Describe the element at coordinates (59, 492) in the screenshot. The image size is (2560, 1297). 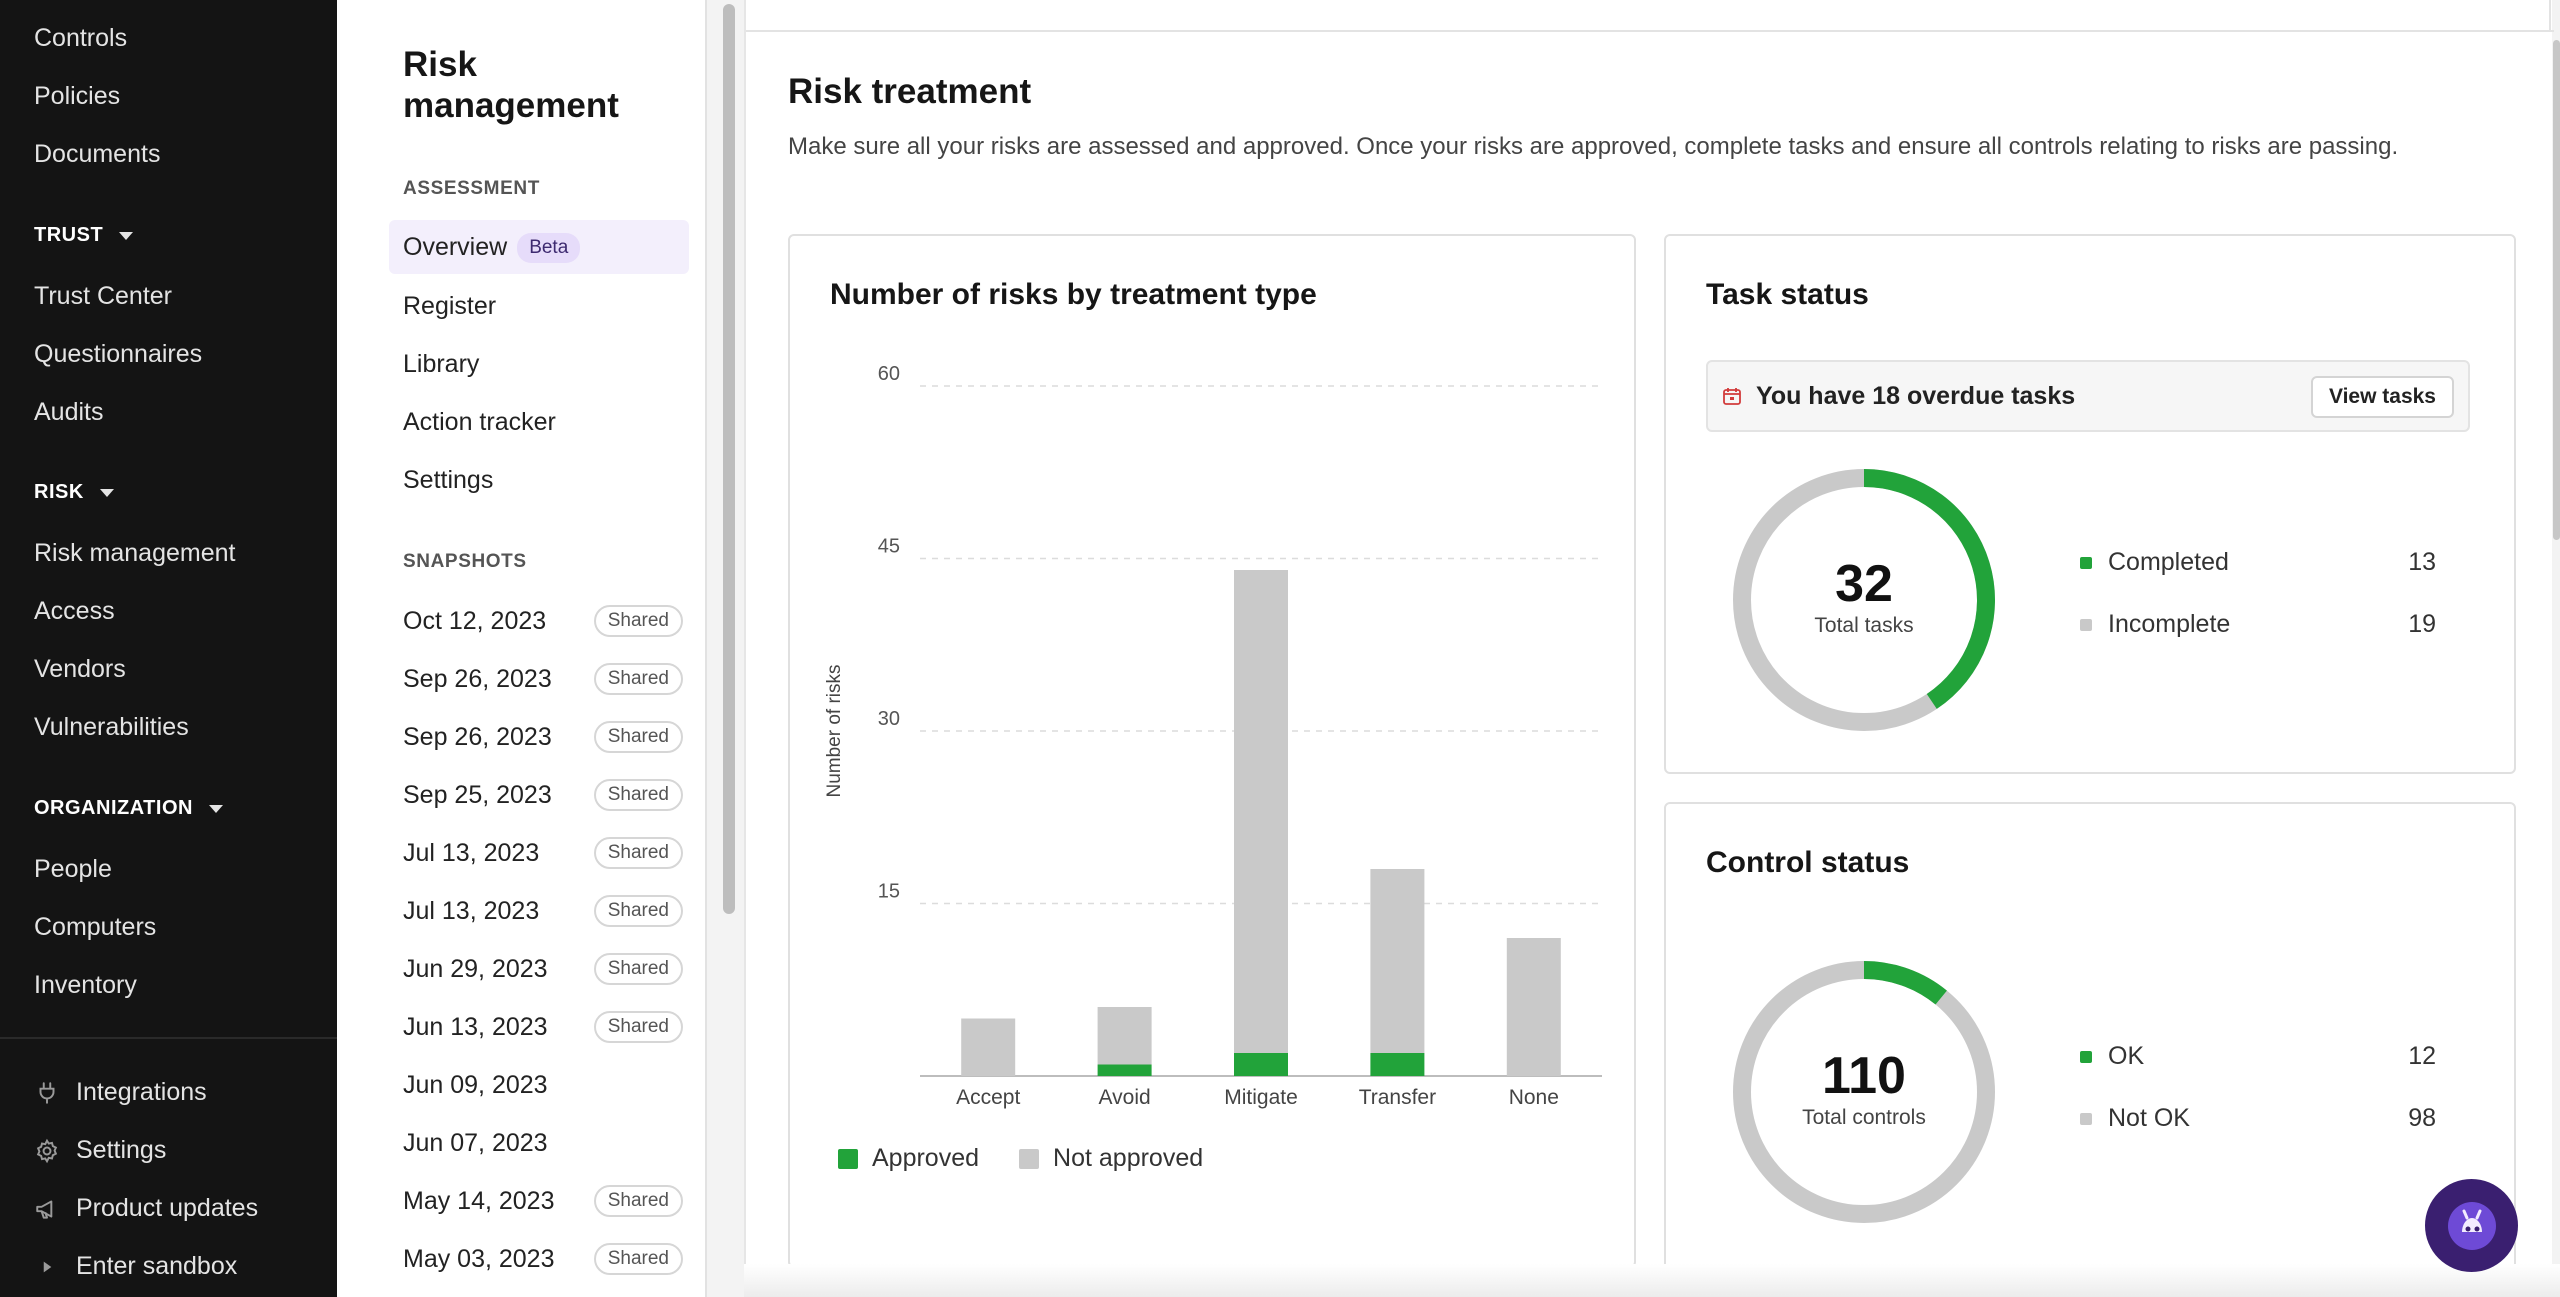
I see `nav-section-risk-label: RISK` at that location.